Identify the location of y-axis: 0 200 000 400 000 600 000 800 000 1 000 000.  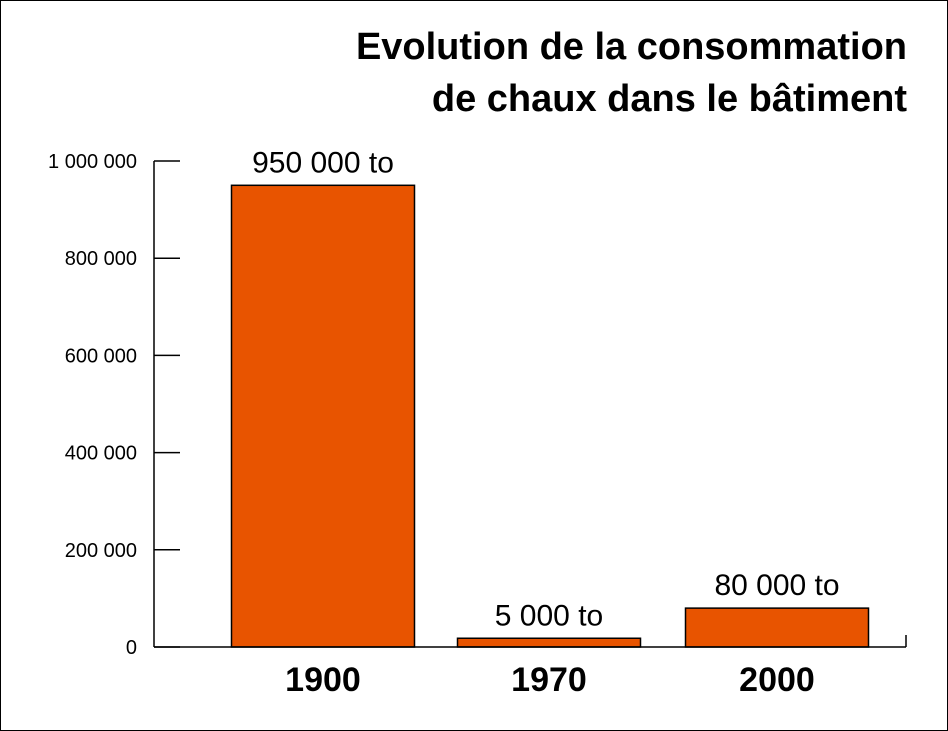
(114, 405).